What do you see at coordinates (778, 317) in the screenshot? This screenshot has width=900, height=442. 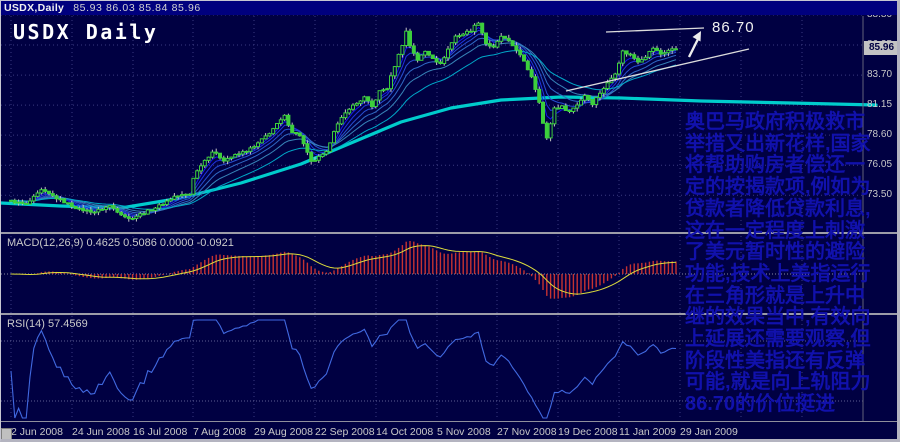 I see `annotation-line: 继的效果当中,有效向` at bounding box center [778, 317].